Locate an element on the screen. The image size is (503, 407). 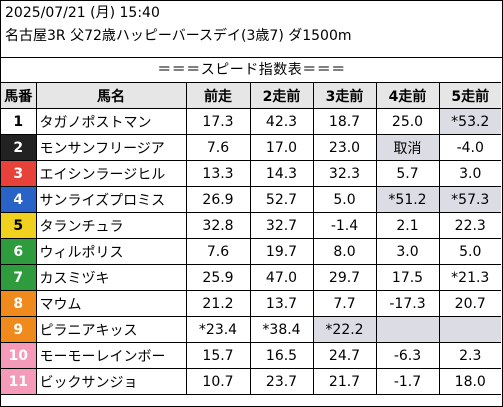
table-row: 4 サンライズプロミス 26.9 52.7 5.0 *51.2 *57.3 is located at coordinates (251, 199).